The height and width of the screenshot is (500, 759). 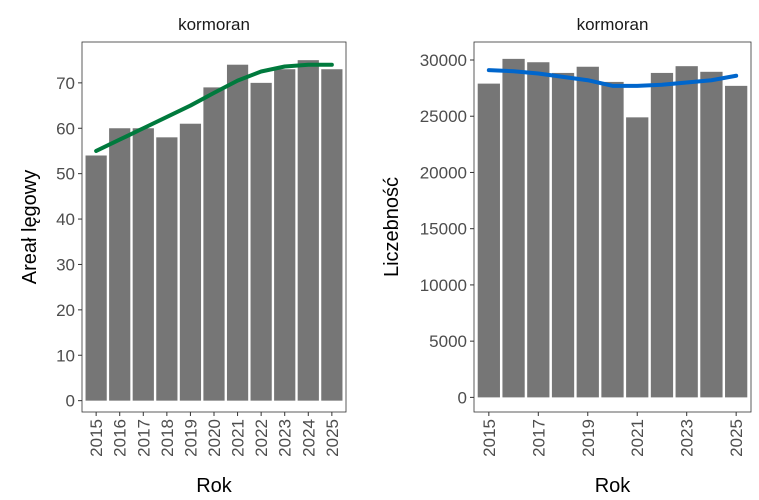 I want to click on y-tick-label: 60, so click(x=65, y=128).